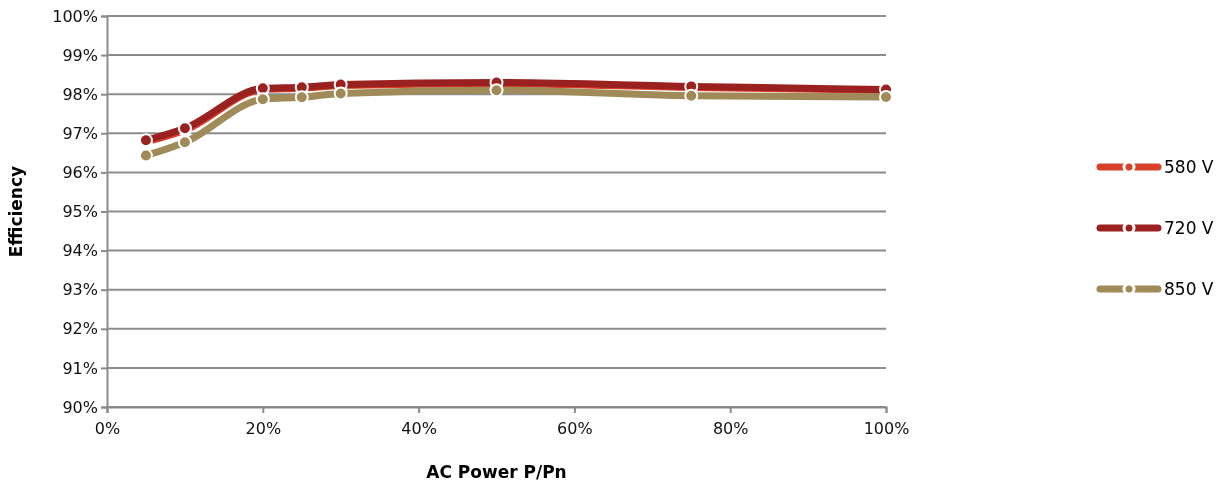  Describe the element at coordinates (1189, 166) in the screenshot. I see `legend-label: 580 V` at that location.